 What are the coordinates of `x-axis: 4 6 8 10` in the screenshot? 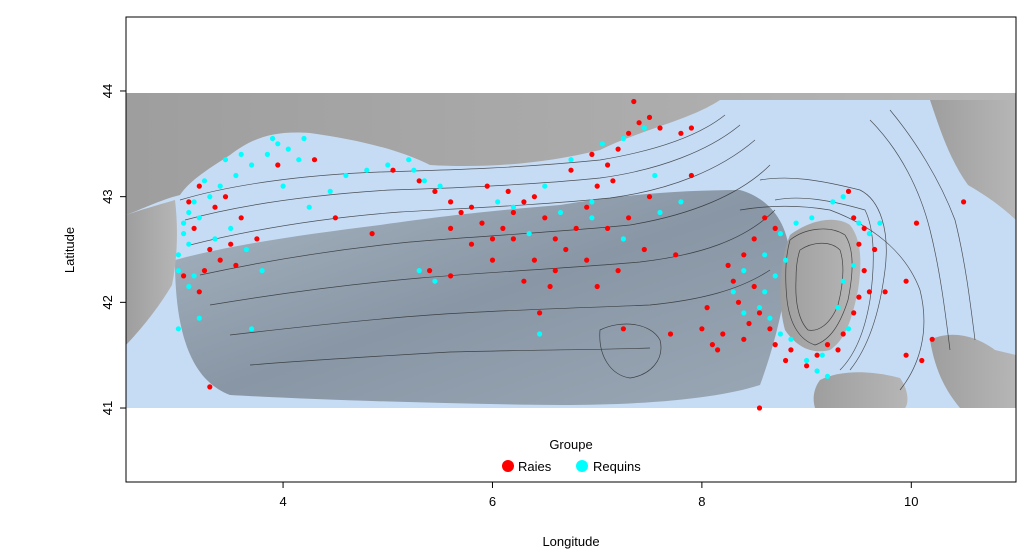 It's located at (599, 495).